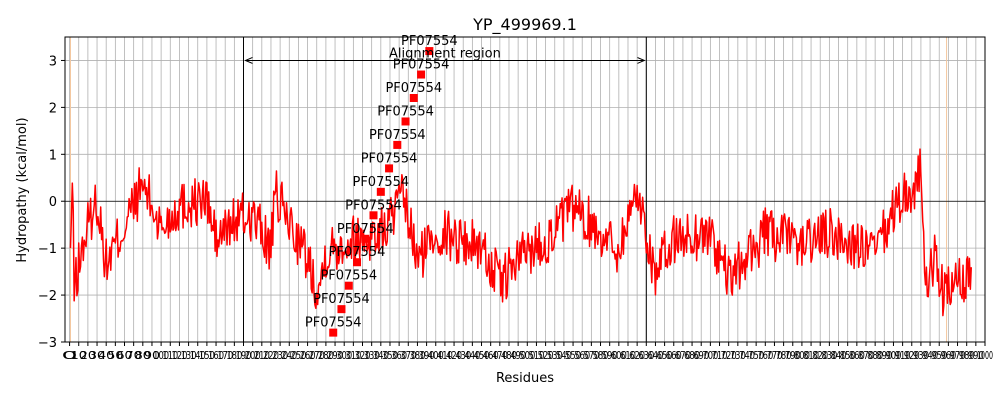 This screenshot has width=1000, height=404. Describe the element at coordinates (829, 355) in the screenshot. I see `x-tick-label: 830` at that location.